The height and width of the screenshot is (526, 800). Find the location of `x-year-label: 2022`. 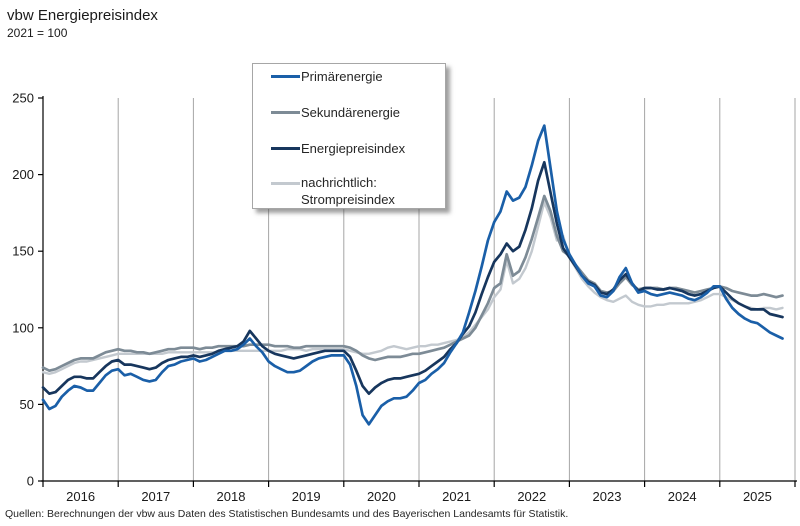

x-year-label: 2022 is located at coordinates (531, 496).